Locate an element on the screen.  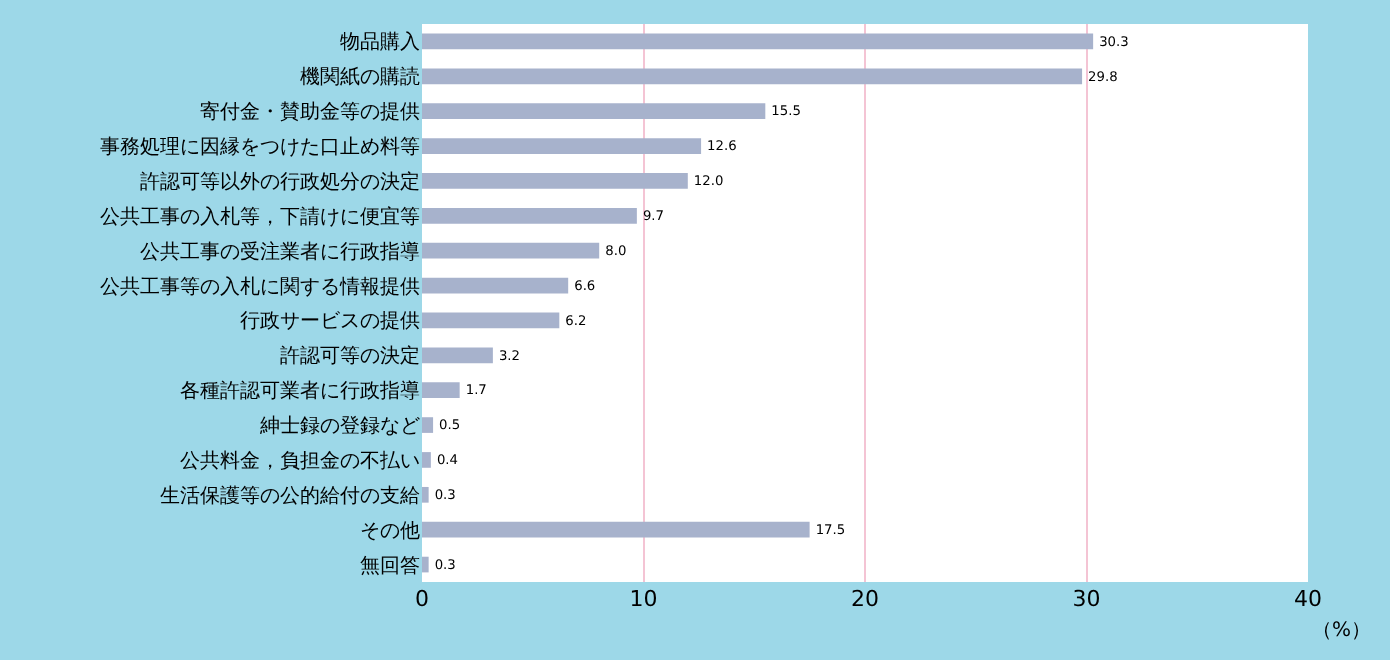
x-axis-title: （%） is located at coordinates (1342, 631).